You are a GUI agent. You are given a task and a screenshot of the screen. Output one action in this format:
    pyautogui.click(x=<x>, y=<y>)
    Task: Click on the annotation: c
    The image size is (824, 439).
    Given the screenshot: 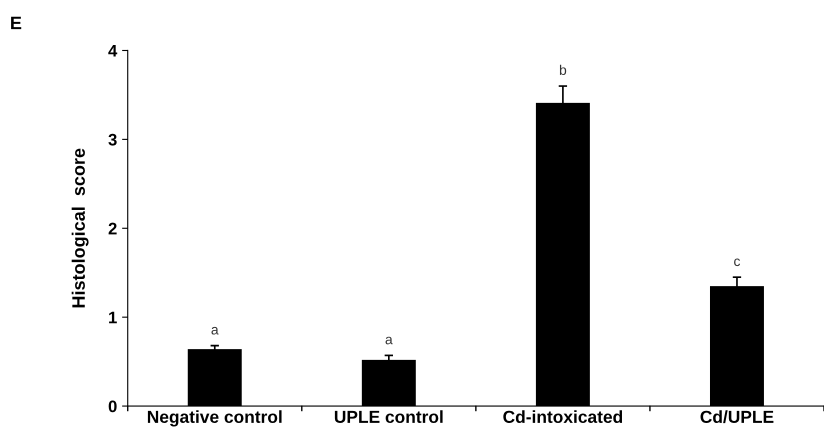 What is the action you would take?
    pyautogui.click(x=737, y=262)
    